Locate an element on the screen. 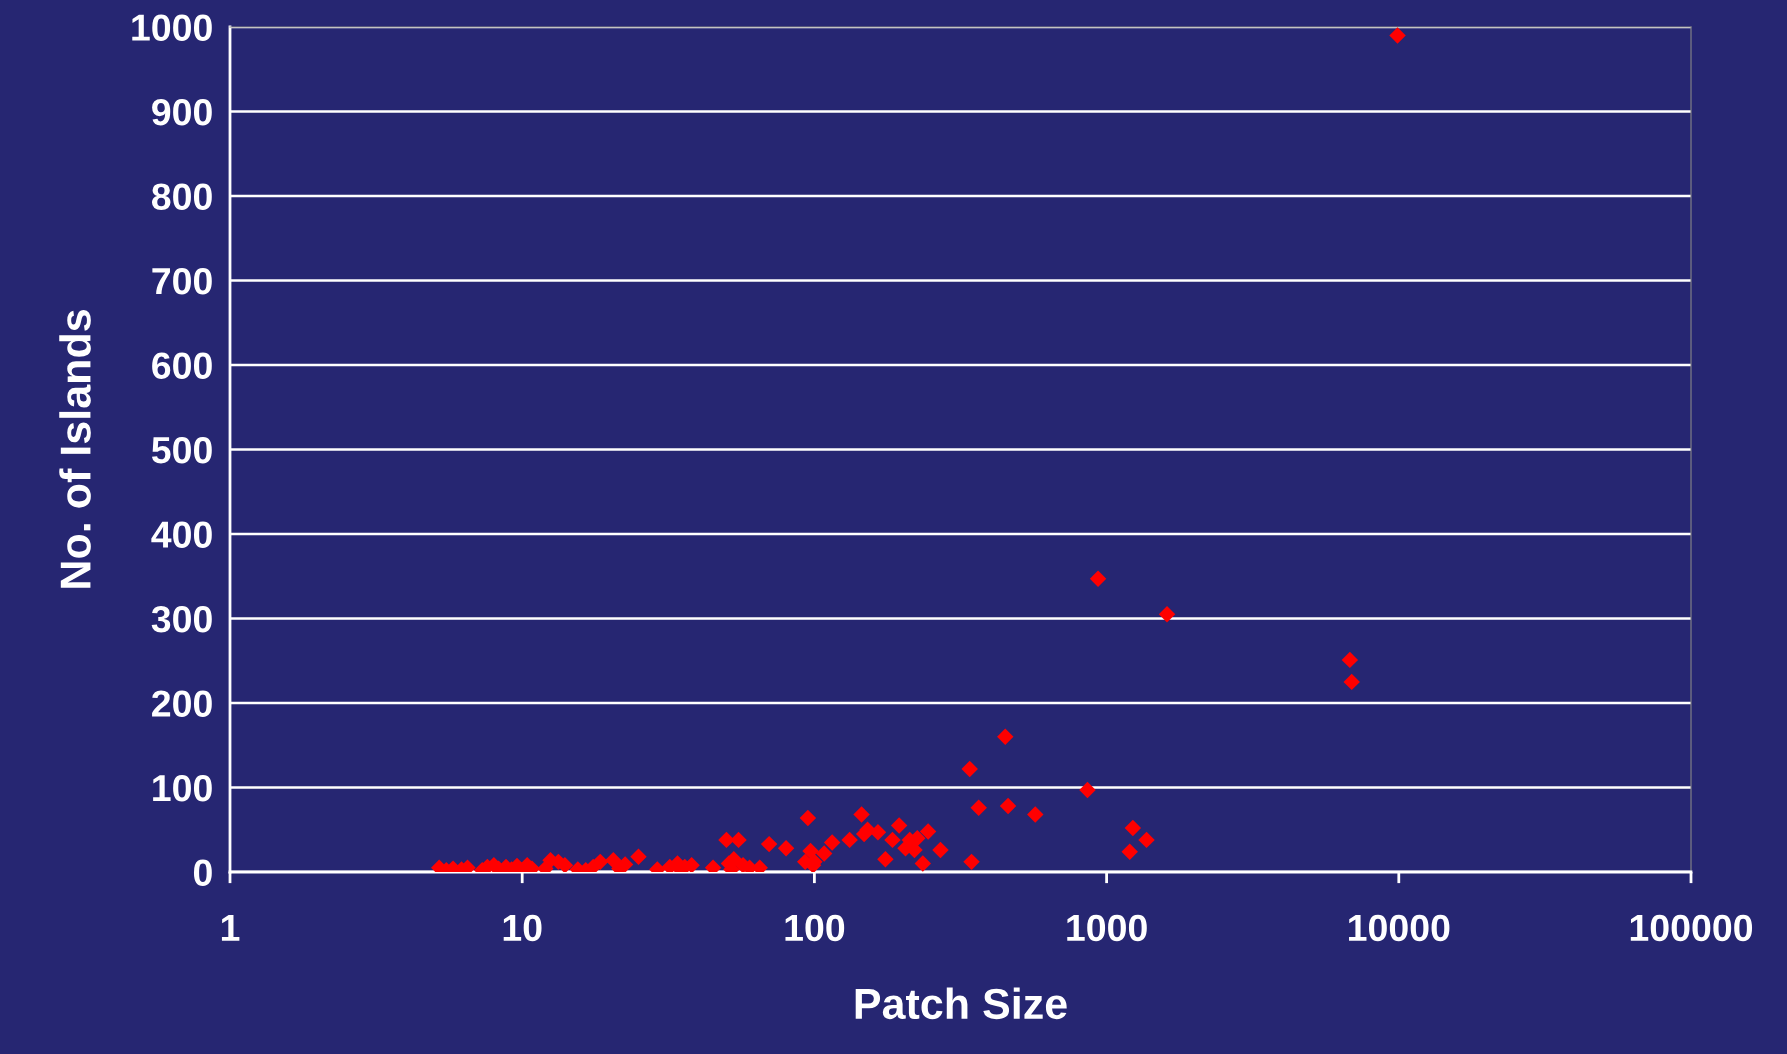  y-tick-label: 100 is located at coordinates (182, 788).